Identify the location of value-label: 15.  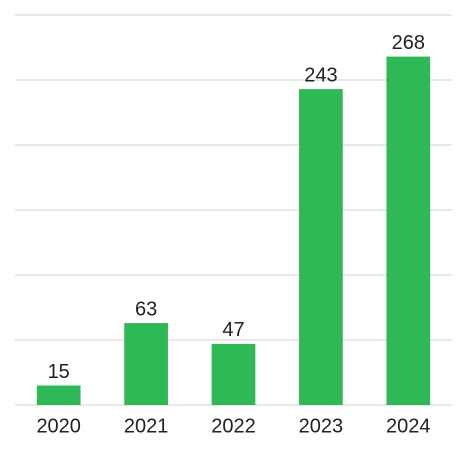
(59, 372).